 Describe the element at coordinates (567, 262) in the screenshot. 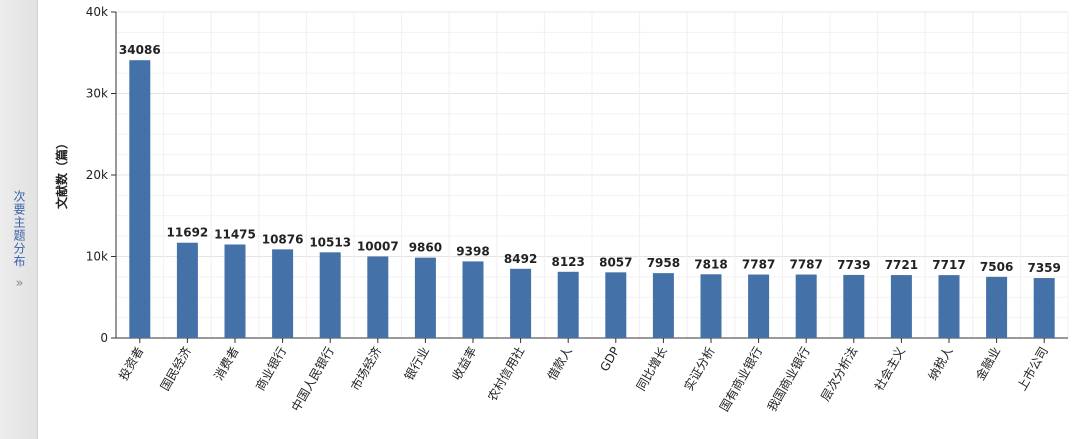

I see `bar-value-label: 8123` at that location.